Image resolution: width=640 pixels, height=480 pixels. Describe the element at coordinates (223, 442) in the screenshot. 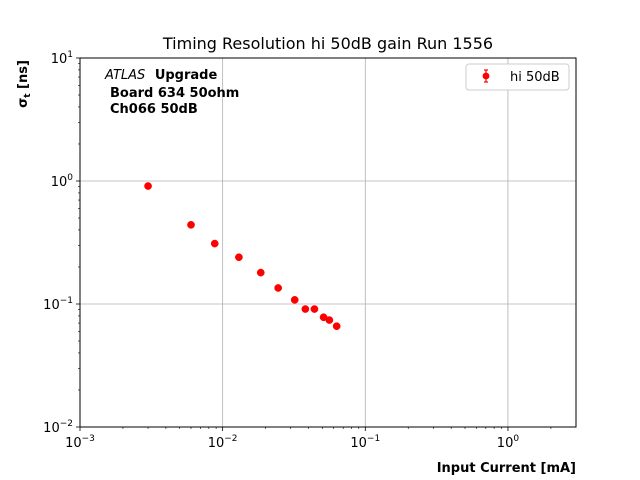

I see `x-tick-label: 10⁻²` at that location.